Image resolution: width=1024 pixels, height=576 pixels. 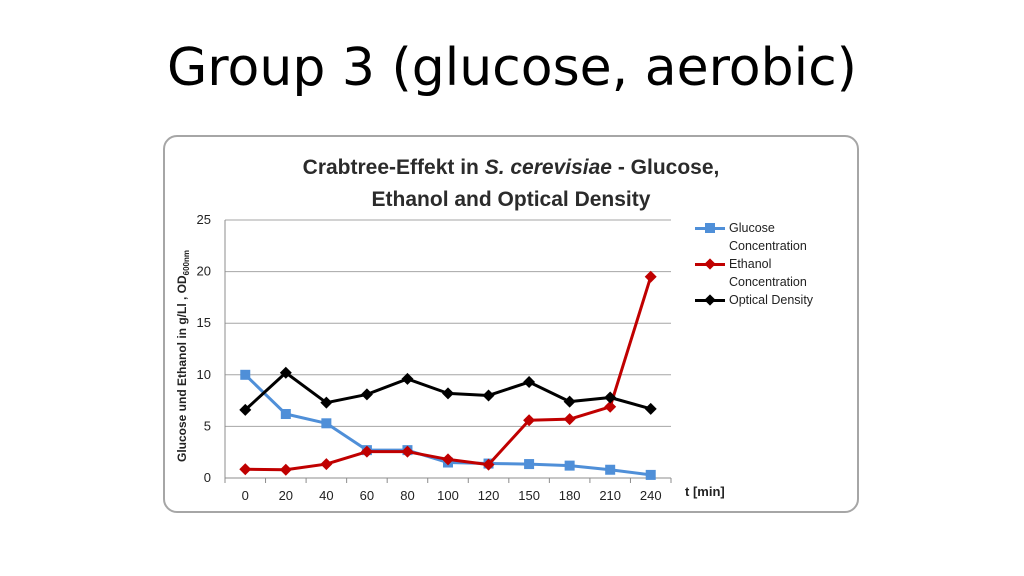 What do you see at coordinates (183, 356) in the screenshot?
I see `y-axis-label: Glucose und Ethanol in g/Ll , OD600nm` at bounding box center [183, 356].